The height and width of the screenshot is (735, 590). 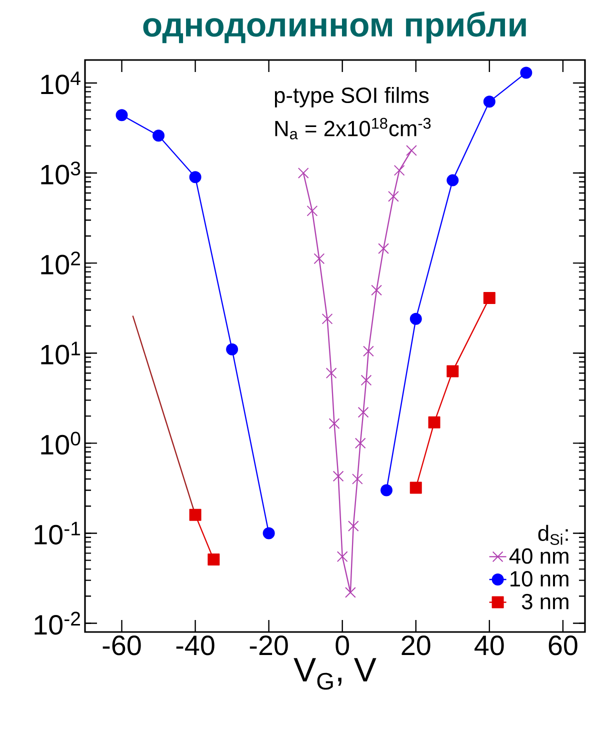 What do you see at coordinates (539, 579) in the screenshot?
I see `legend-label: 10 nm` at bounding box center [539, 579].